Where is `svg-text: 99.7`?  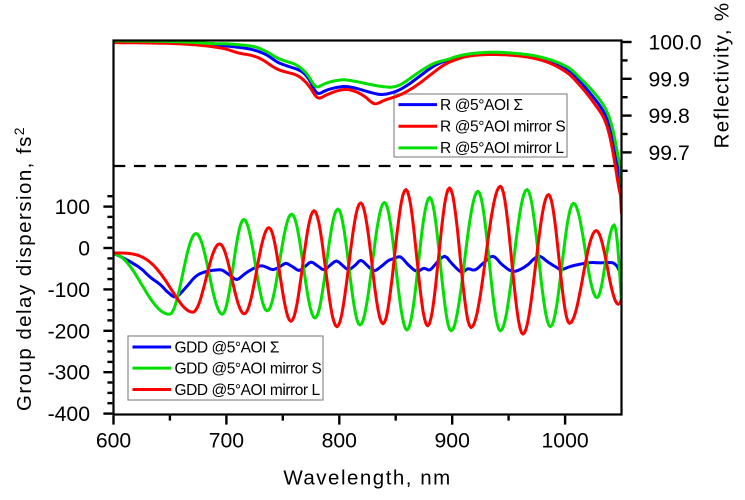
svg-text: 99.7 is located at coordinates (669, 153).